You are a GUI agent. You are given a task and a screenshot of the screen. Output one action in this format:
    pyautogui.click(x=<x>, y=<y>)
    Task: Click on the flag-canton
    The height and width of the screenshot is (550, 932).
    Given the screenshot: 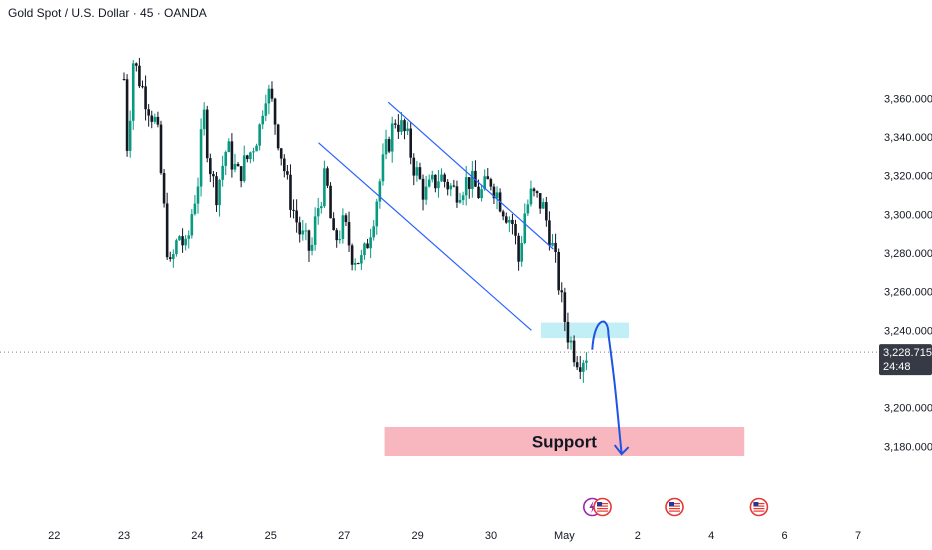 What is the action you would take?
    pyautogui.click(x=671, y=504)
    